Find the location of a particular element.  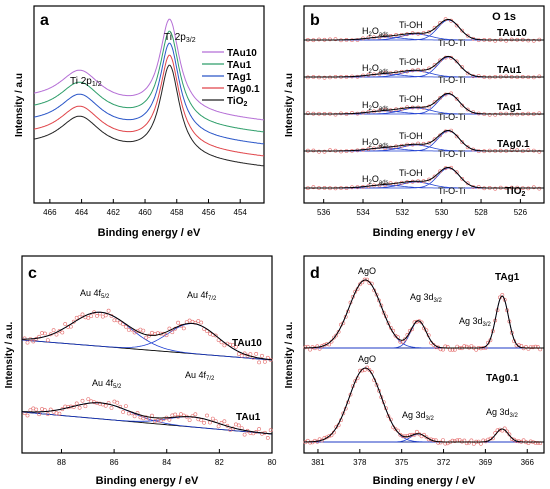

x-tick-label: 84 is located at coordinates (166, 462).